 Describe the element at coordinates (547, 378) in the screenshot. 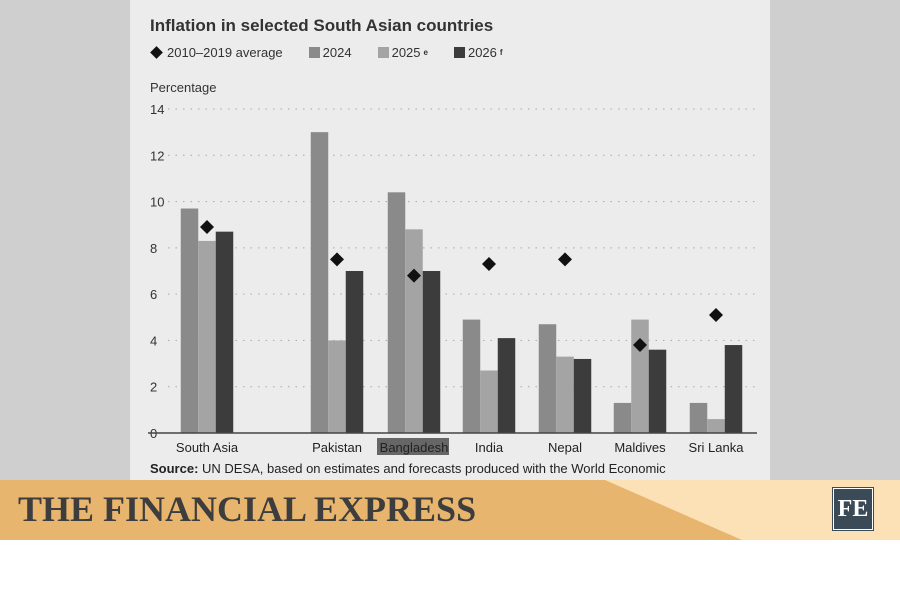

I see `bar-2024-nepal` at that location.